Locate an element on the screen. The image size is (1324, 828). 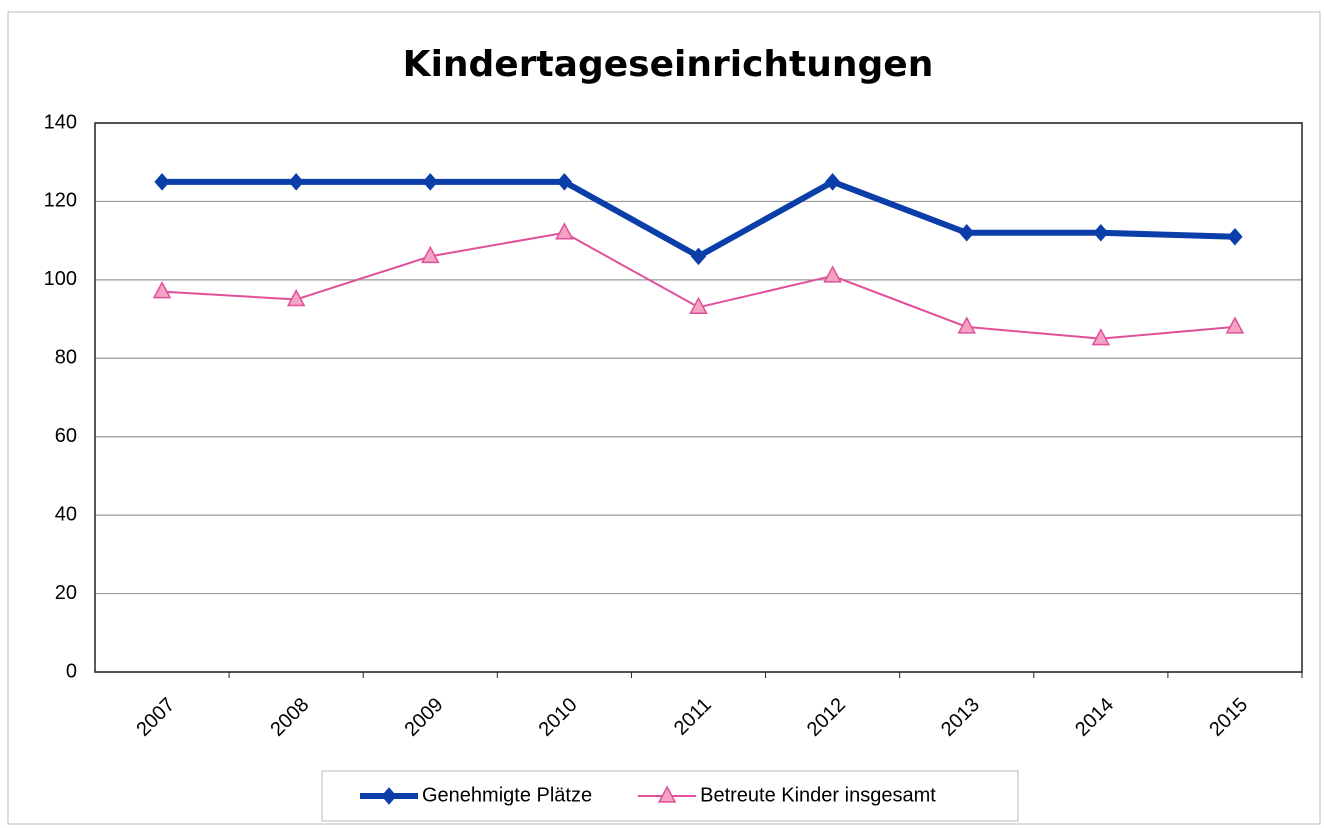
y-tick-label: 0 is located at coordinates (71, 671).